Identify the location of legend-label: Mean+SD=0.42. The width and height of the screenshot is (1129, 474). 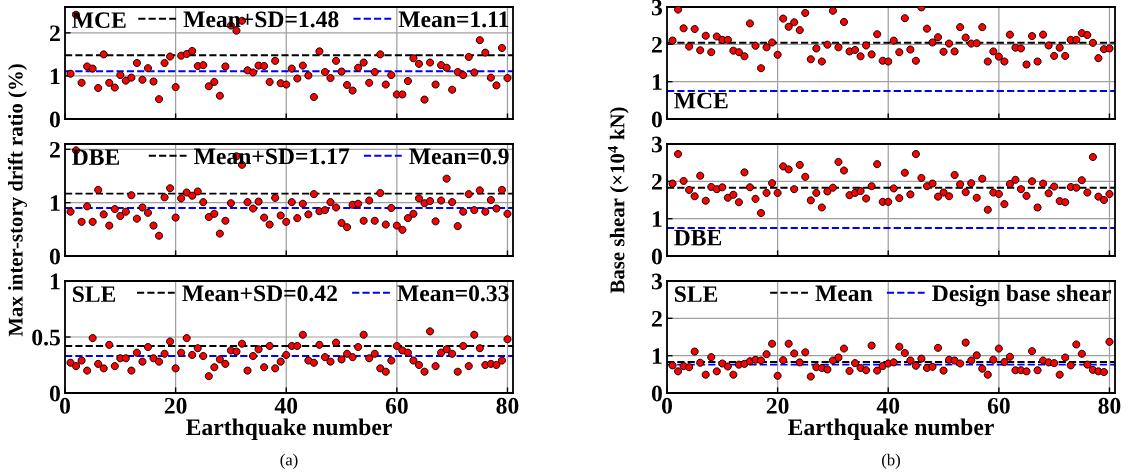
(259, 293).